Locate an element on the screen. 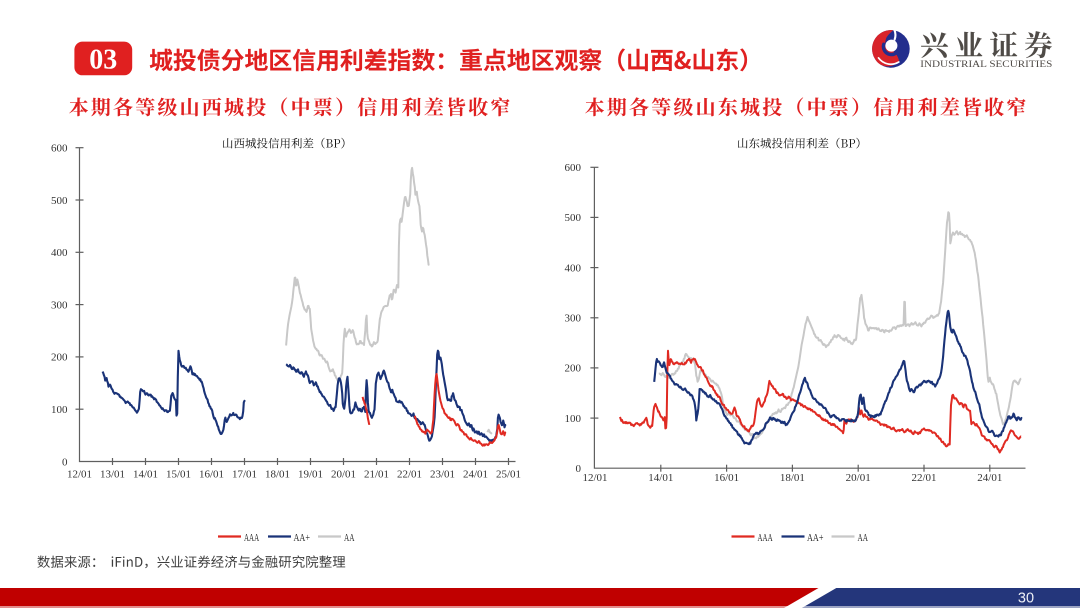 Image resolution: width=1080 pixels, height=608 pixels. svg-text: 21/01 is located at coordinates (376, 475).